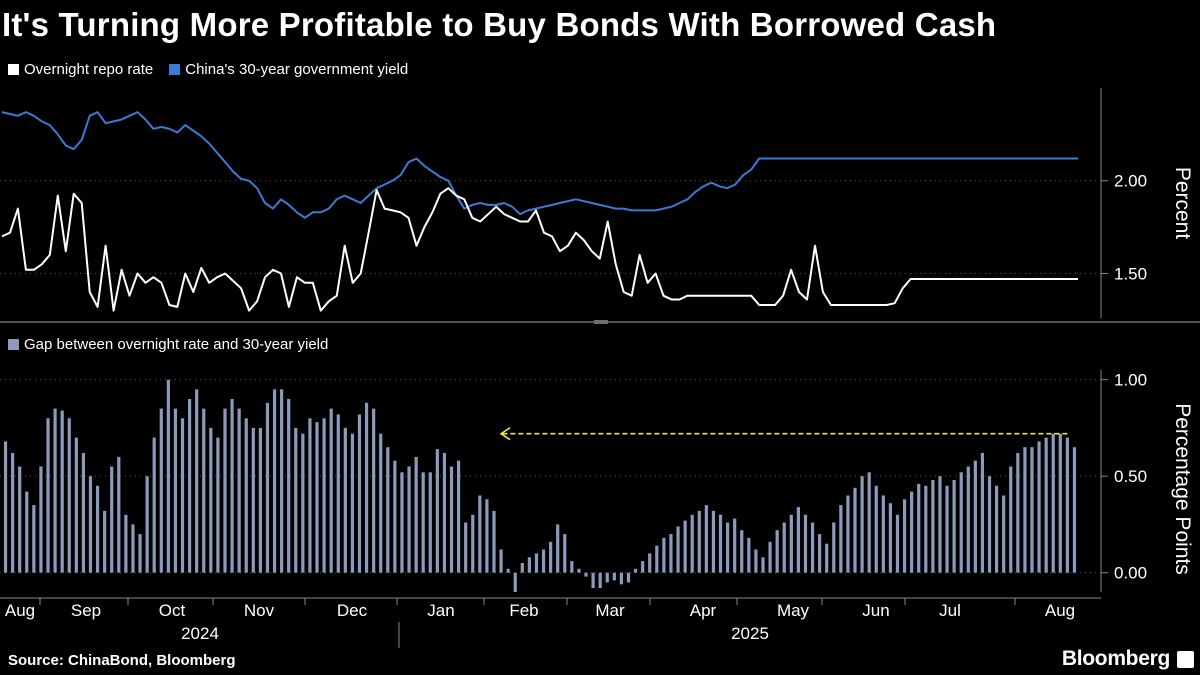 The image size is (1200, 675). What do you see at coordinates (539, 165) in the screenshot?
I see `yield-line` at bounding box center [539, 165].